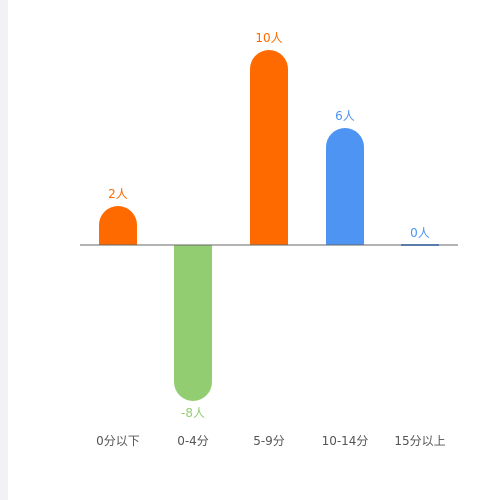  What do you see at coordinates (118, 194) in the screenshot?
I see `data-label-0: 2人` at bounding box center [118, 194].